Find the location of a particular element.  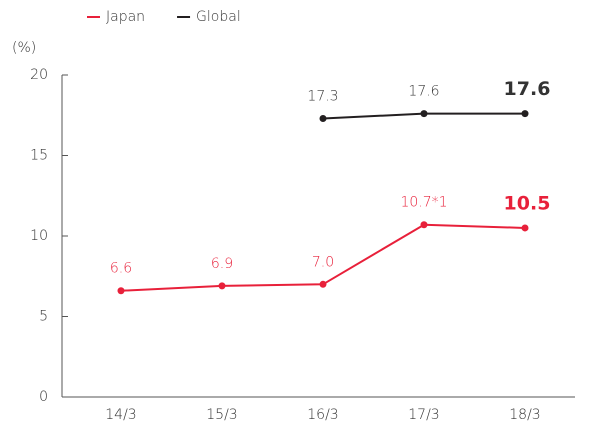

y-tick-label: 15 is located at coordinates (39, 156).